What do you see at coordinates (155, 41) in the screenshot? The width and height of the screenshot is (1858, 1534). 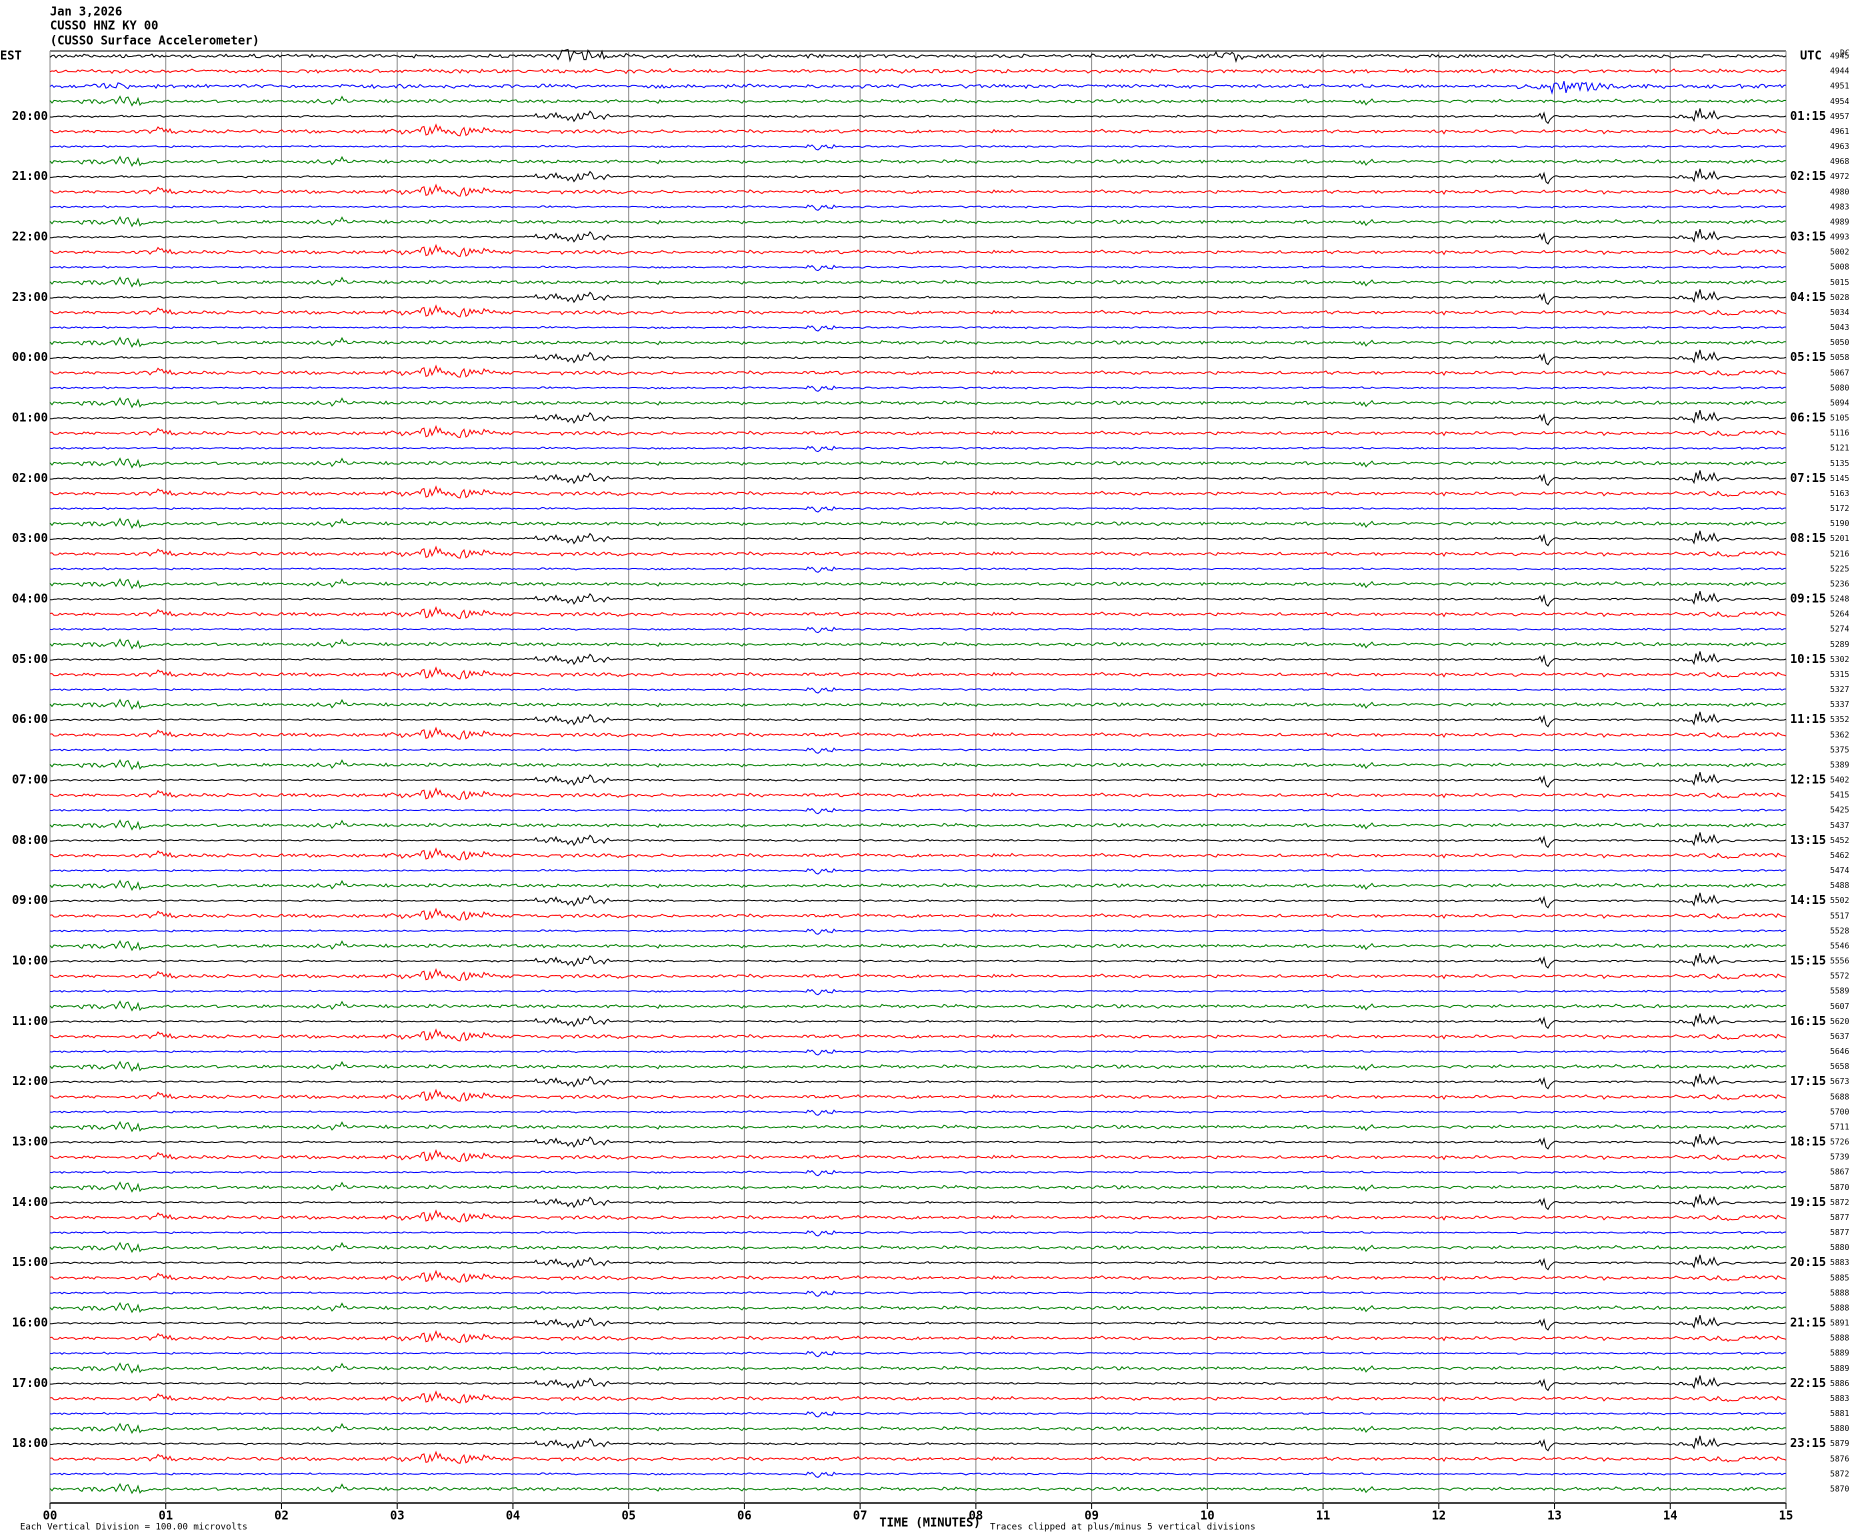 I see `header-line: (CUSSO Surface Accelerometer)` at bounding box center [155, 41].